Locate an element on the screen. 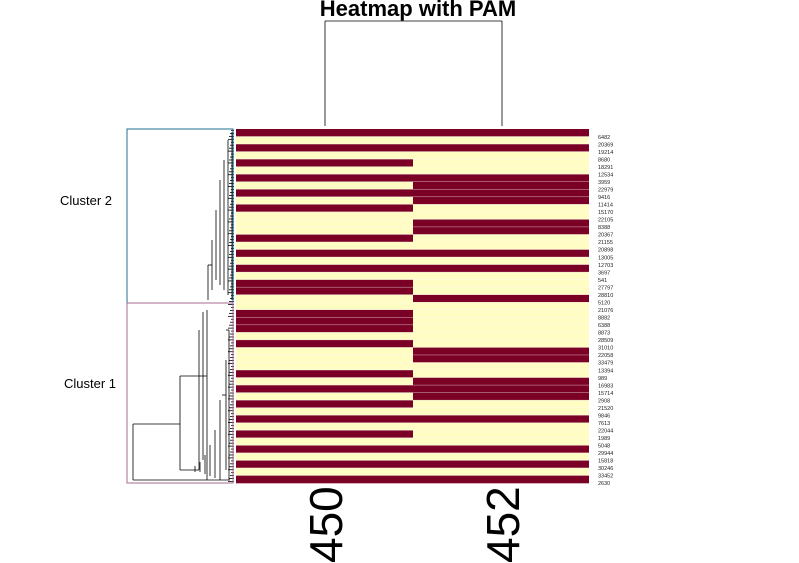 This screenshot has height=563, width=799. row-label: 7613 is located at coordinates (604, 424).